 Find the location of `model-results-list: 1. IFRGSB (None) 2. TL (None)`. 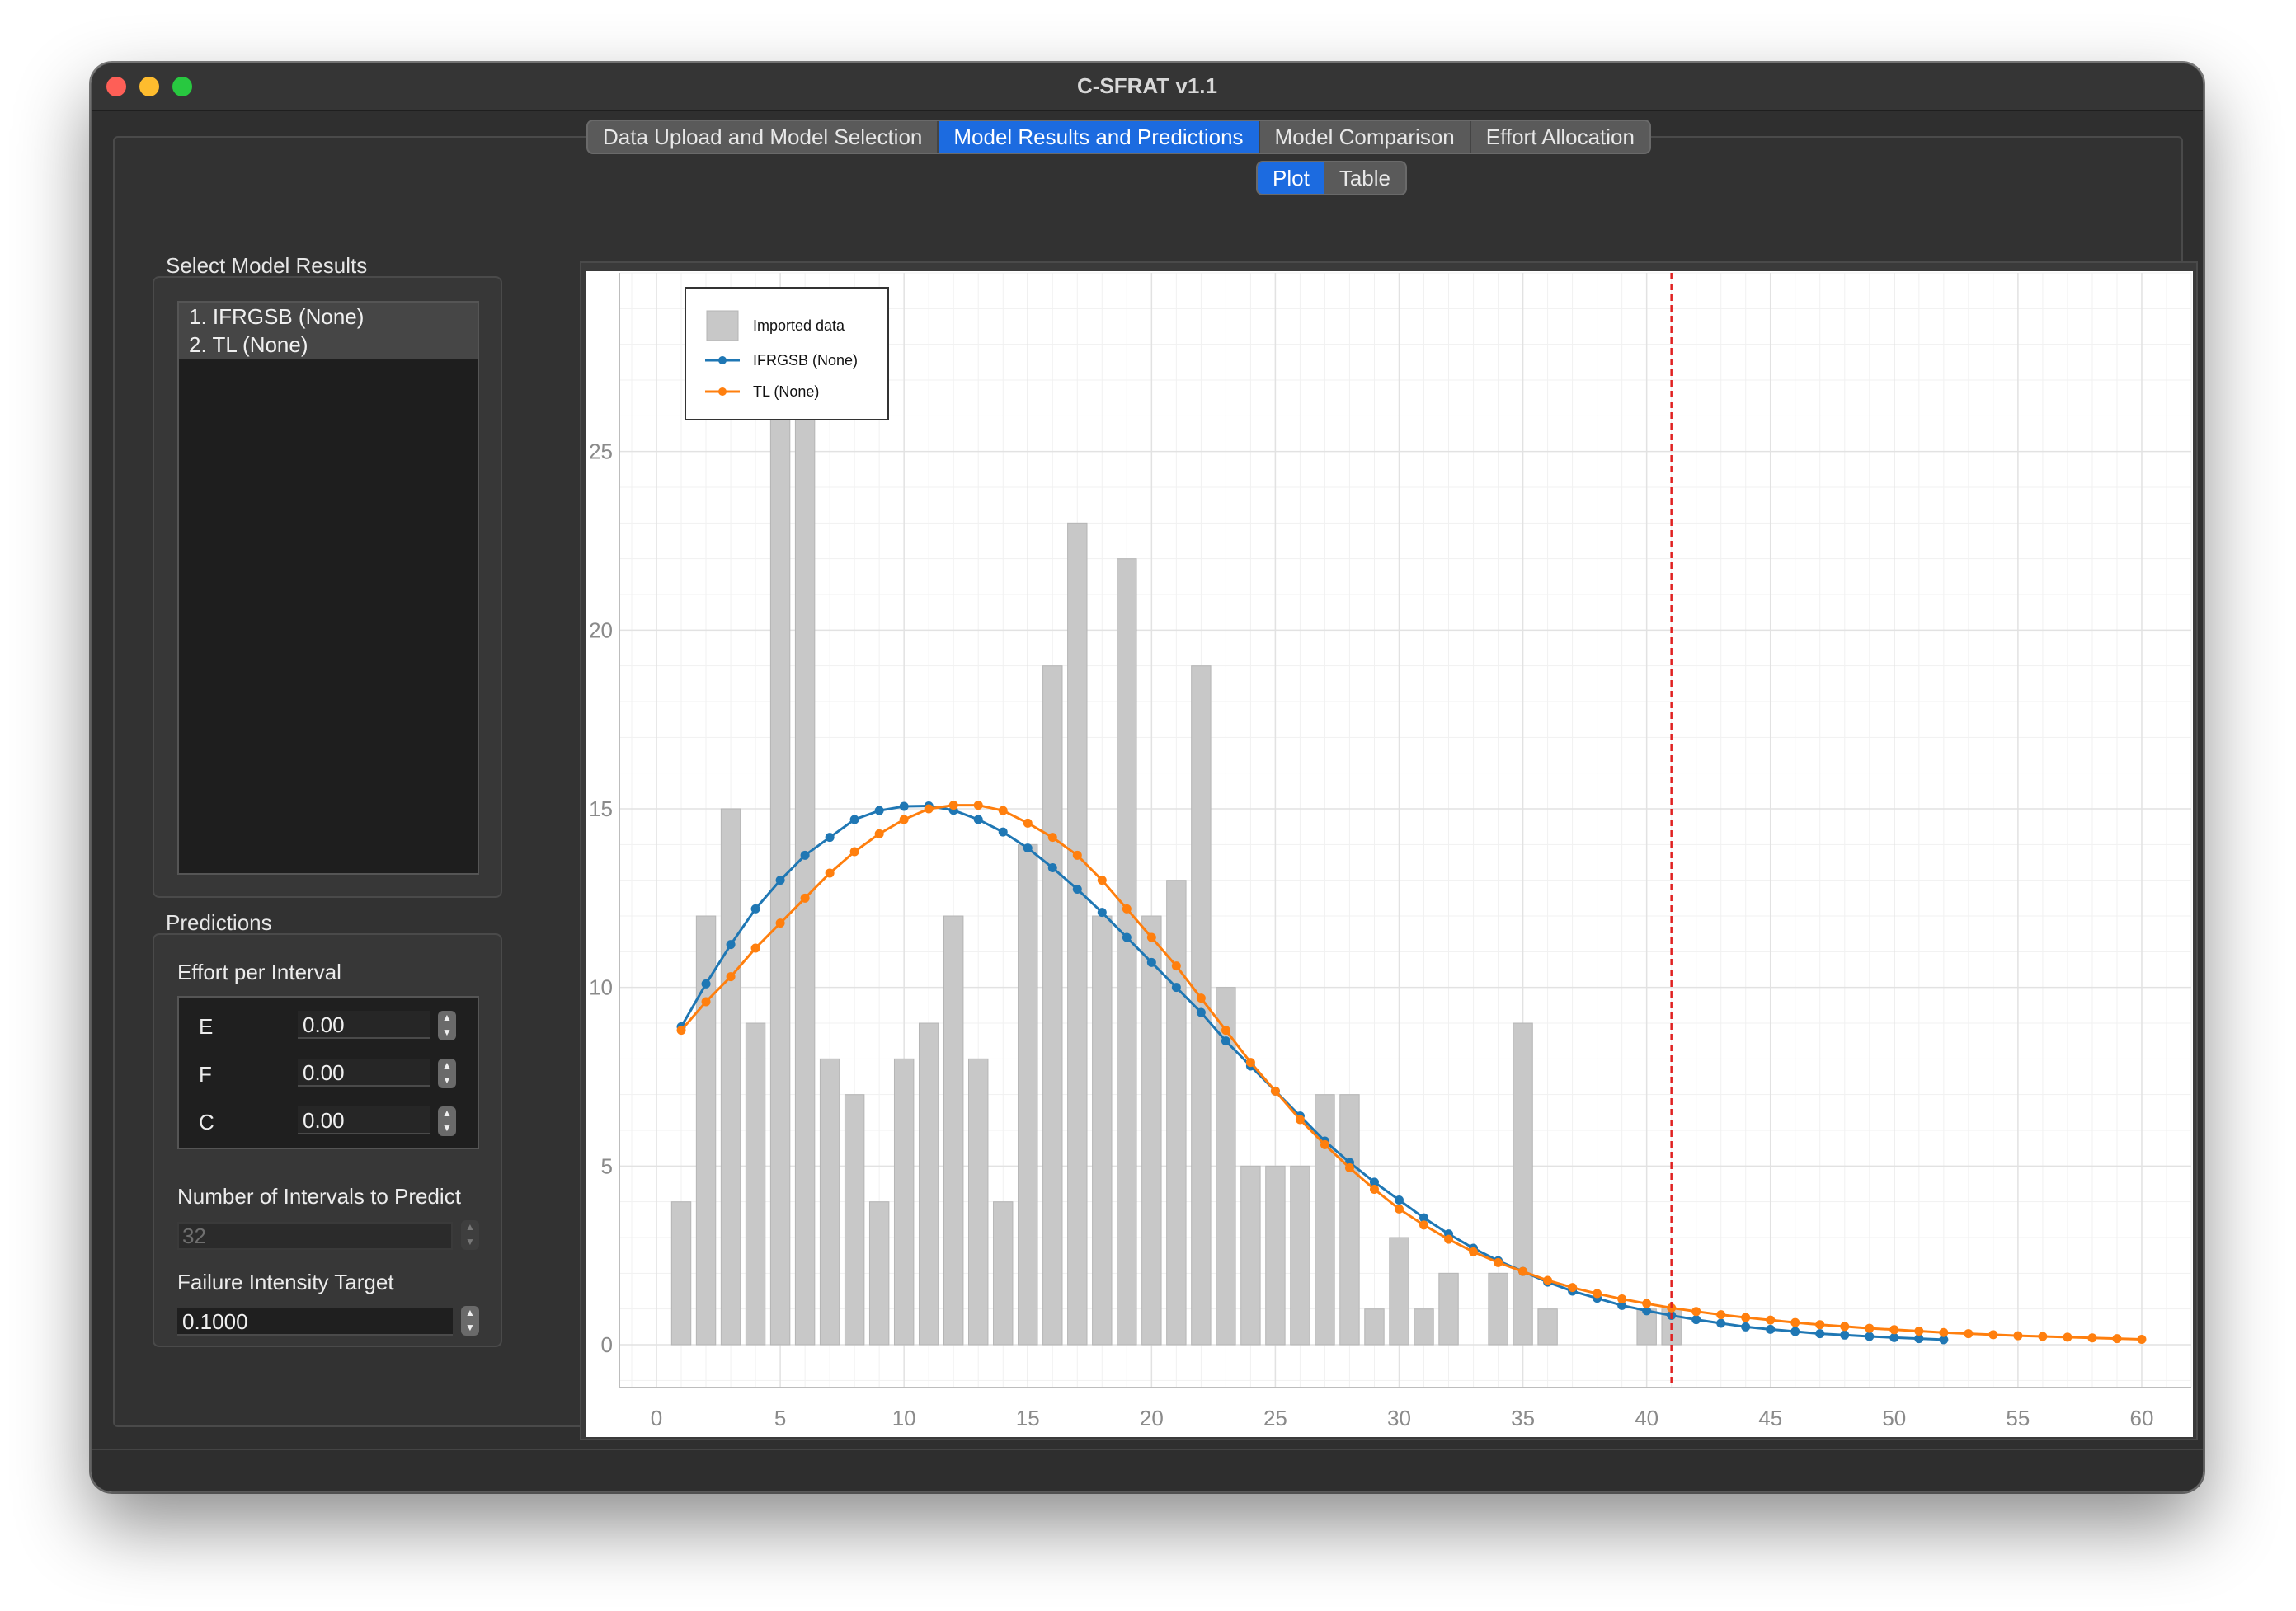

model-results-list: 1. IFRGSB (None) 2. TL (None) is located at coordinates (328, 588).